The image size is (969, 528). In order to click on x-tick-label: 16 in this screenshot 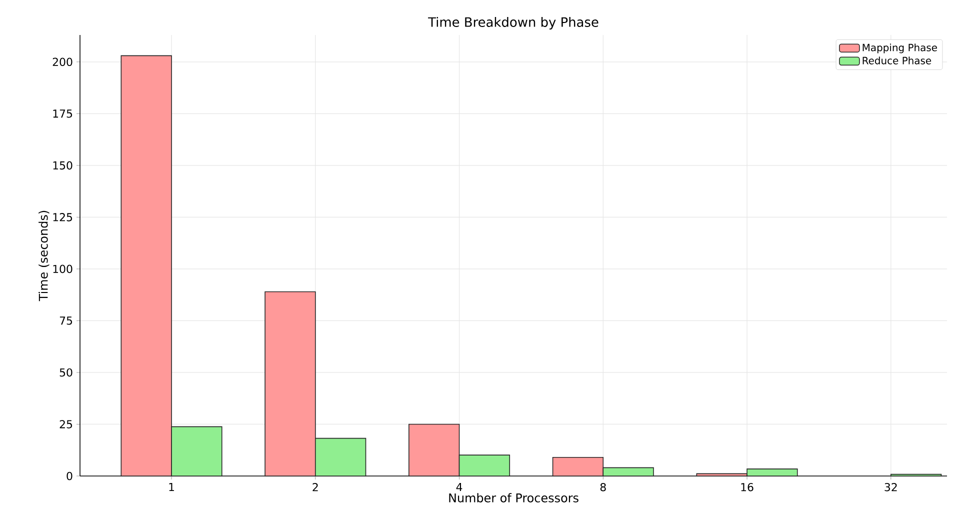, I will do `click(747, 487)`.